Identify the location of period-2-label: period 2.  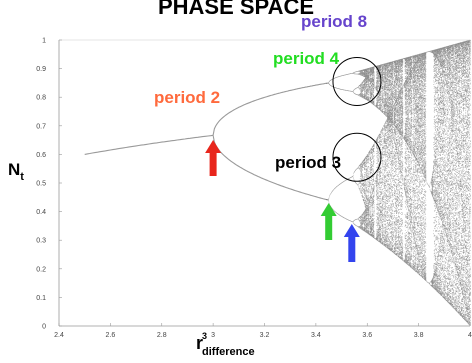
(187, 97).